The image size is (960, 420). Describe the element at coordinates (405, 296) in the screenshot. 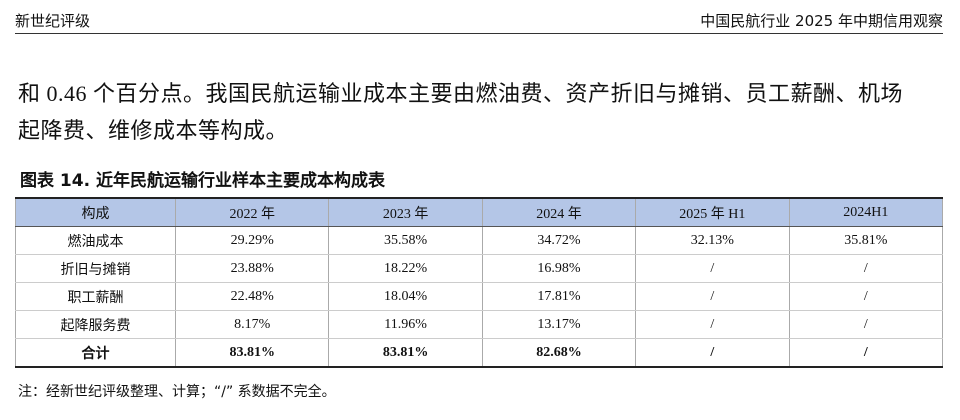

I see `table-cell: 18.04%` at that location.